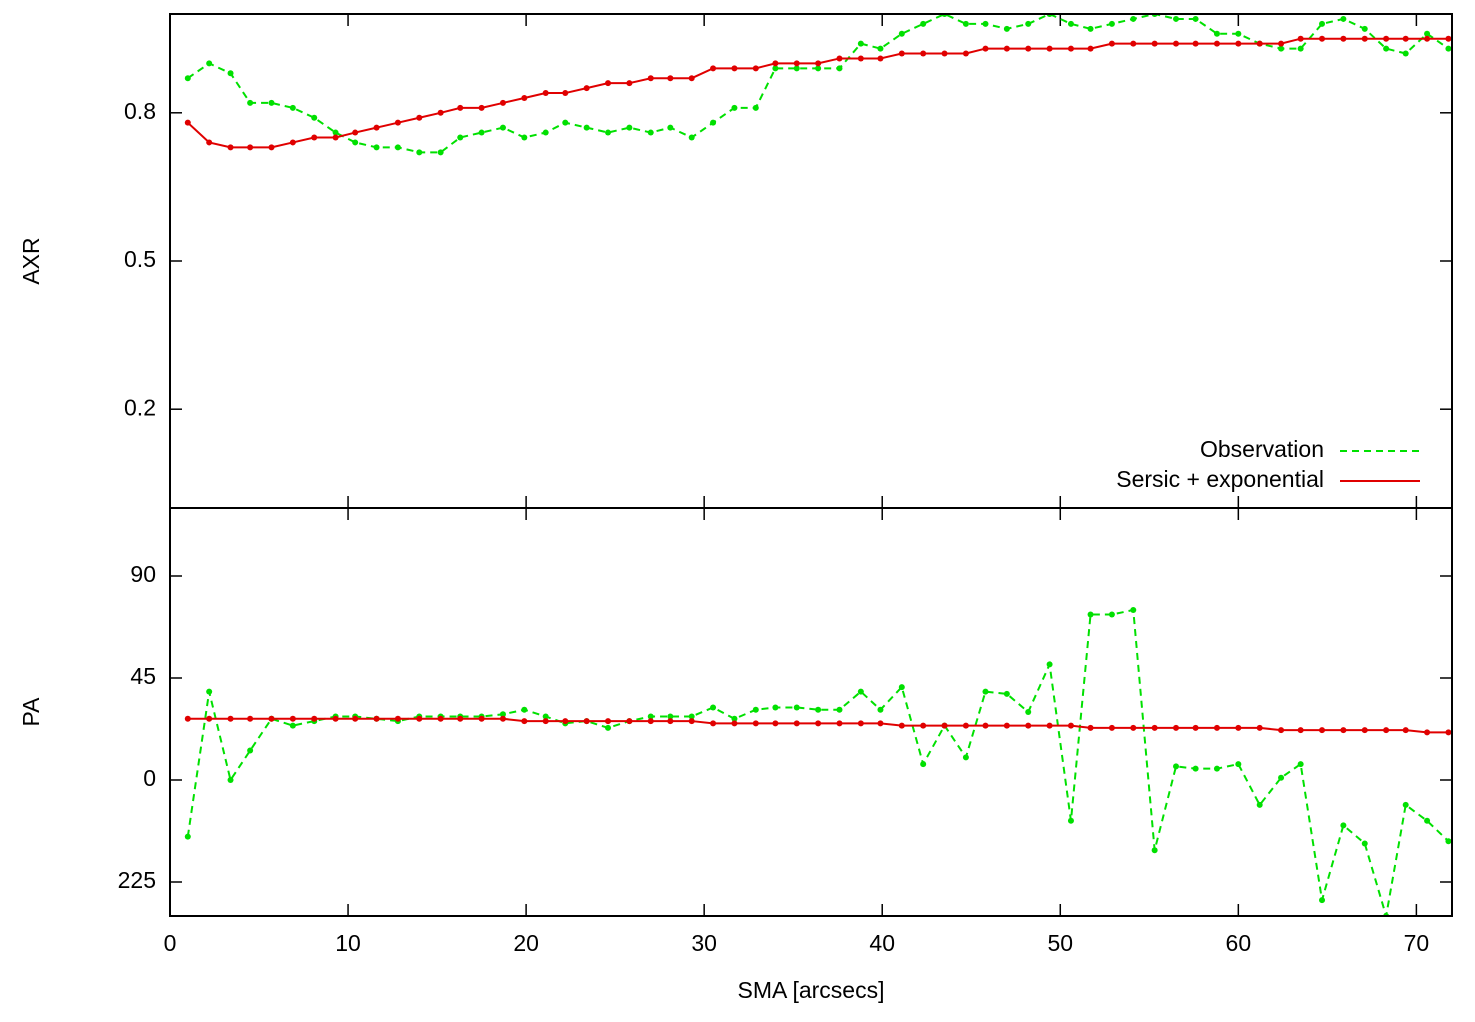 The image size is (1475, 1022). What do you see at coordinates (882, 943) in the screenshot?
I see `x-tick-label: 40` at bounding box center [882, 943].